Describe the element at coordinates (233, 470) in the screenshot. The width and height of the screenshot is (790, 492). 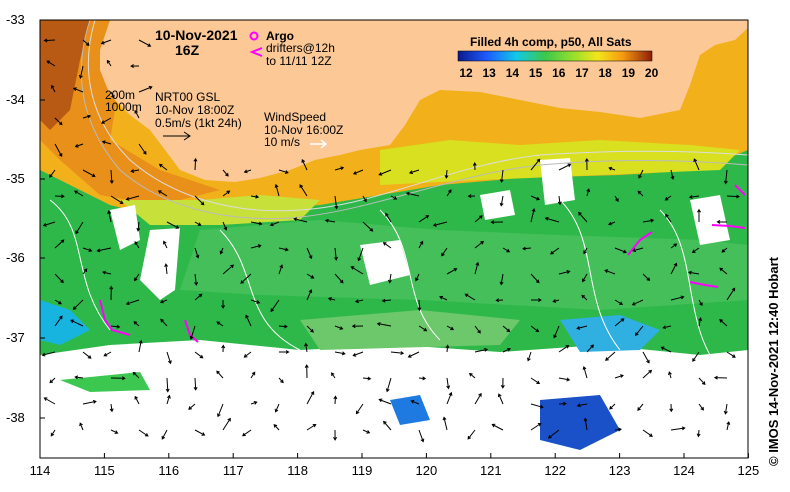
I see `x-tick-label: 117` at that location.